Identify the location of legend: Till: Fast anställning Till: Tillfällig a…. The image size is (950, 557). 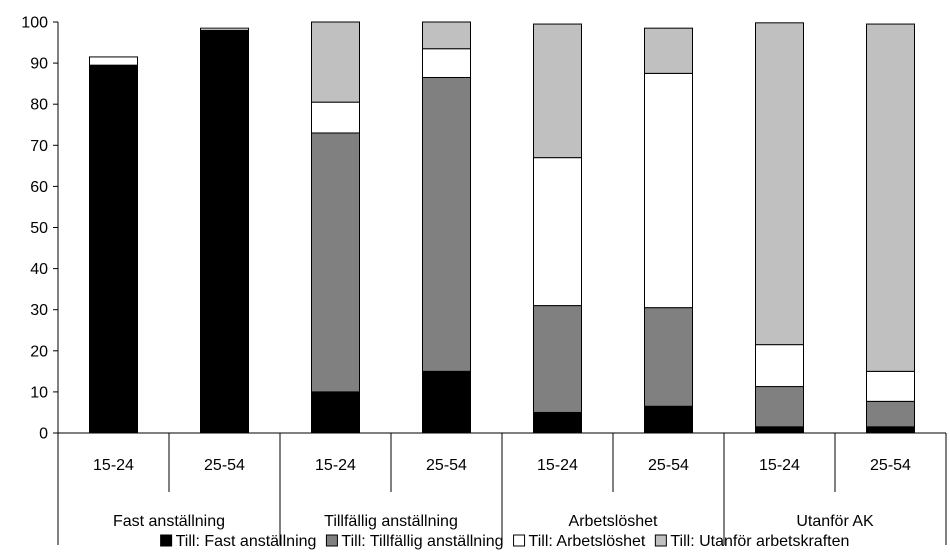
(504, 541).